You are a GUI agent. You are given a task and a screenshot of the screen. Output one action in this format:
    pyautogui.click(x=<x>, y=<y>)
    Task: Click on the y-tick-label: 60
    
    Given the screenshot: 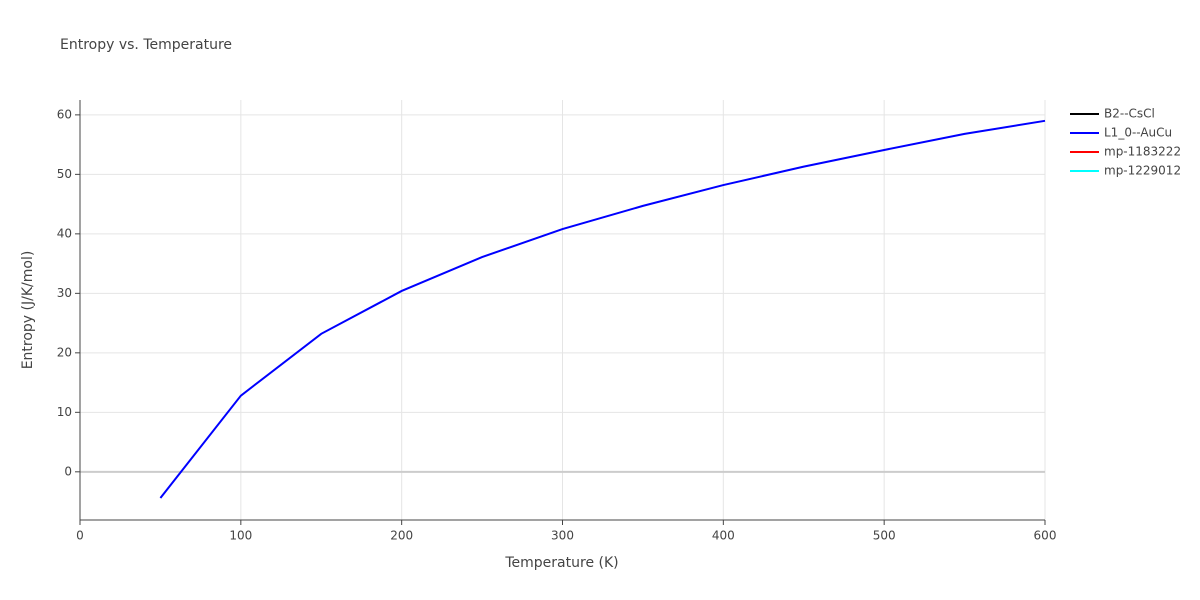 What is the action you would take?
    pyautogui.click(x=64, y=114)
    